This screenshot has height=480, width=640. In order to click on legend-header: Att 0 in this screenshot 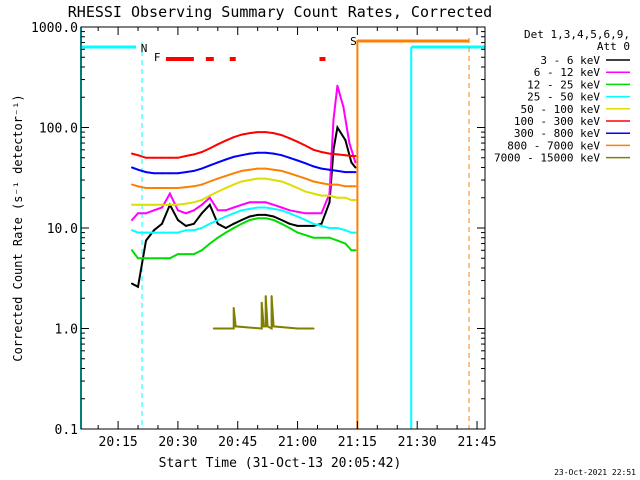, I will do `click(613, 46)`.